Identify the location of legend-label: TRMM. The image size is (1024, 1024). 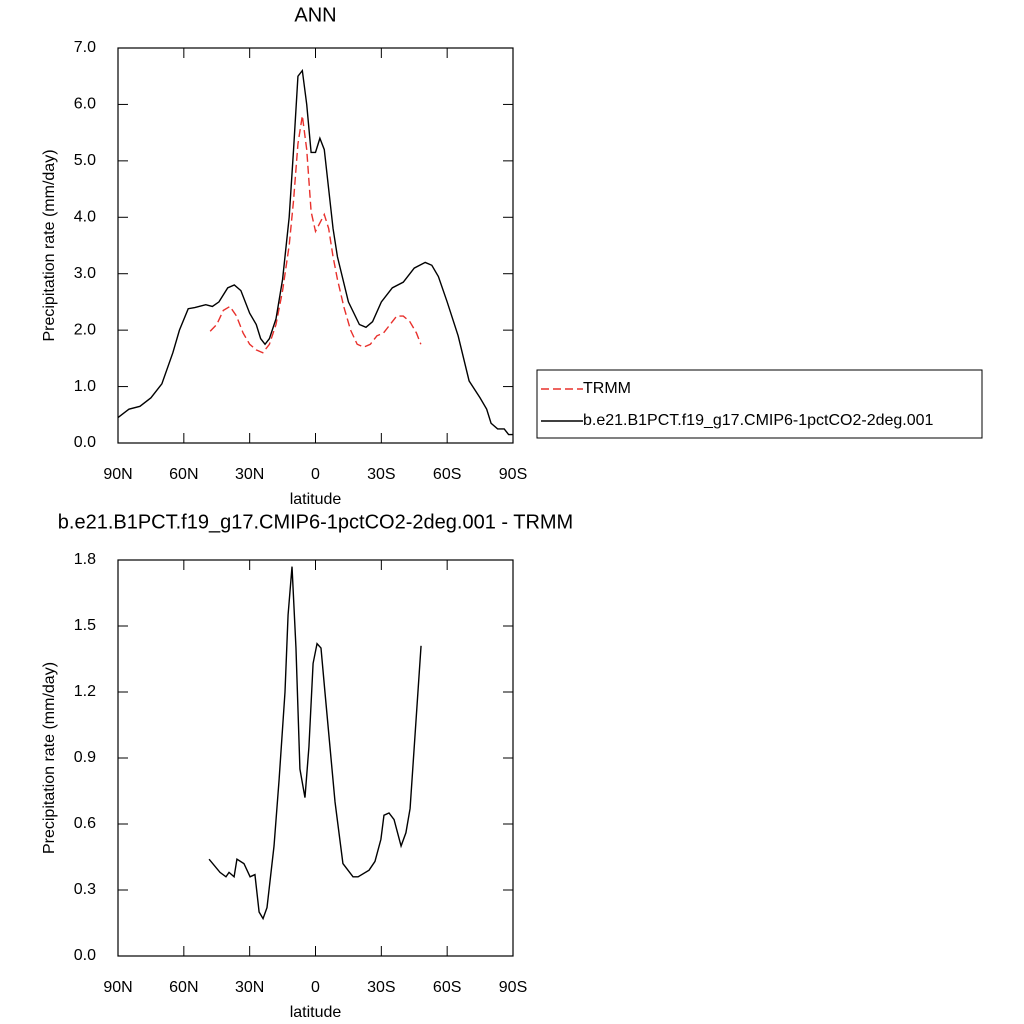
(607, 388).